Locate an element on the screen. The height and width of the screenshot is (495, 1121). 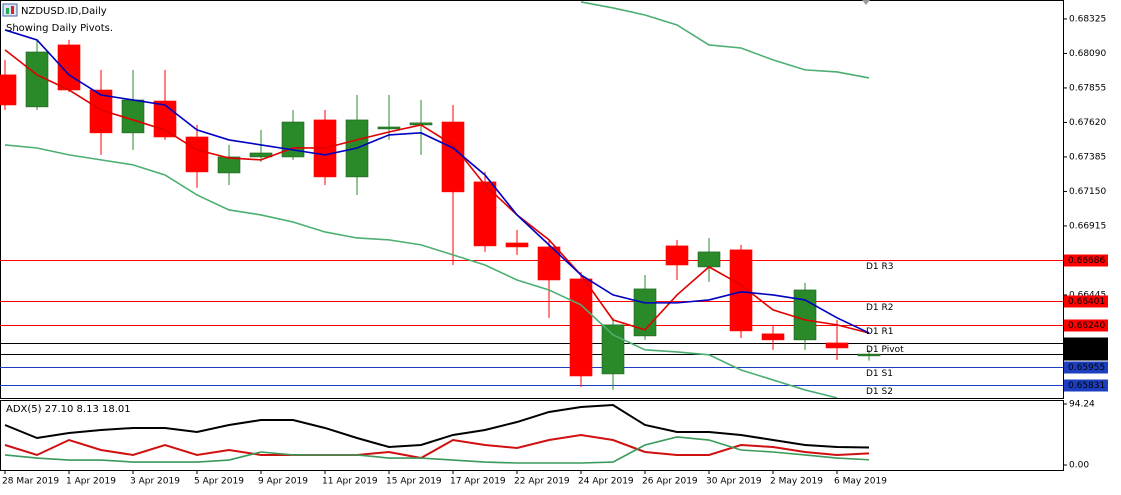
x-tick-label: 15 Apr 2019 is located at coordinates (414, 482).